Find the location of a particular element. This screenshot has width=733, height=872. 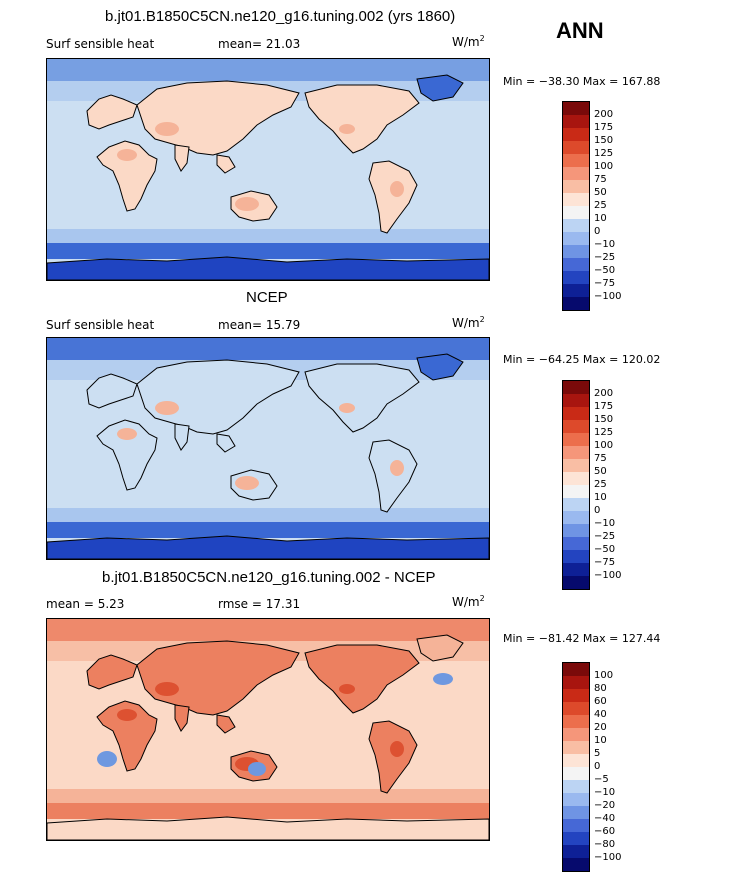

panel-2-title: NCEP is located at coordinates (267, 297).